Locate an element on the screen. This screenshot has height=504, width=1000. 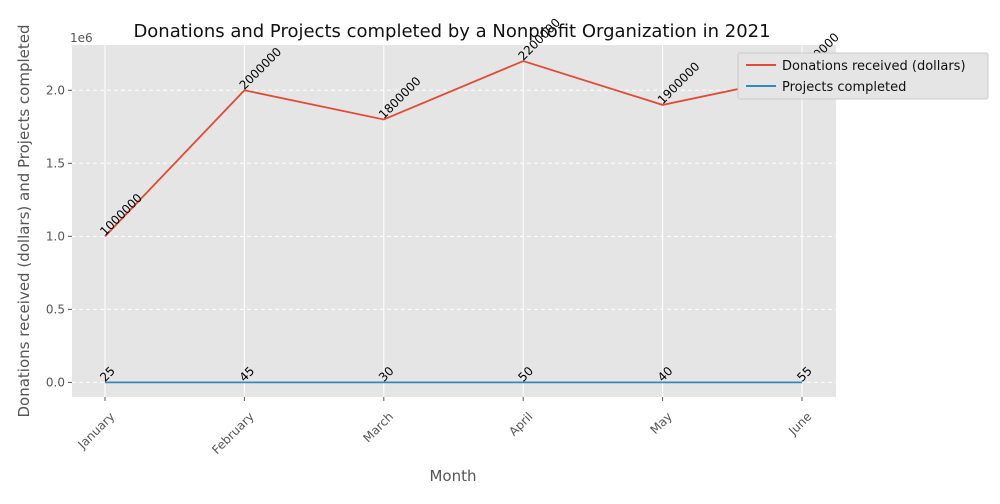
x-tick-label: May is located at coordinates (660, 422).